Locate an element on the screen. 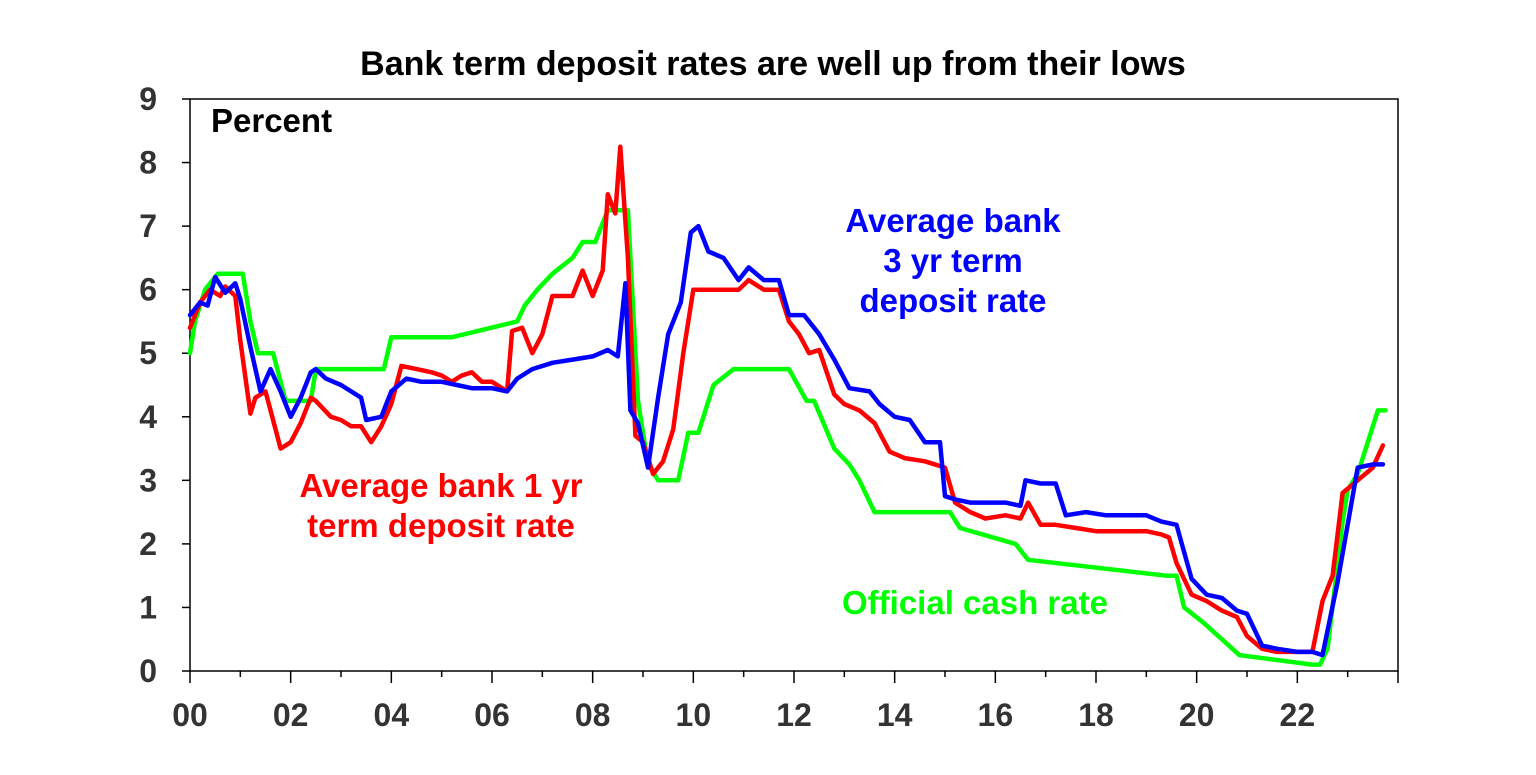 This screenshot has height=775, width=1536. y-tick-label: 3 is located at coordinates (148, 480).